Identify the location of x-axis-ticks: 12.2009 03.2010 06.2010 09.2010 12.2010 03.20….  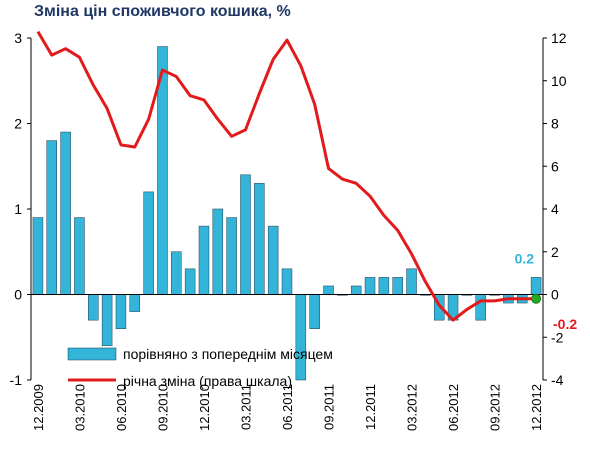
(287, 407).